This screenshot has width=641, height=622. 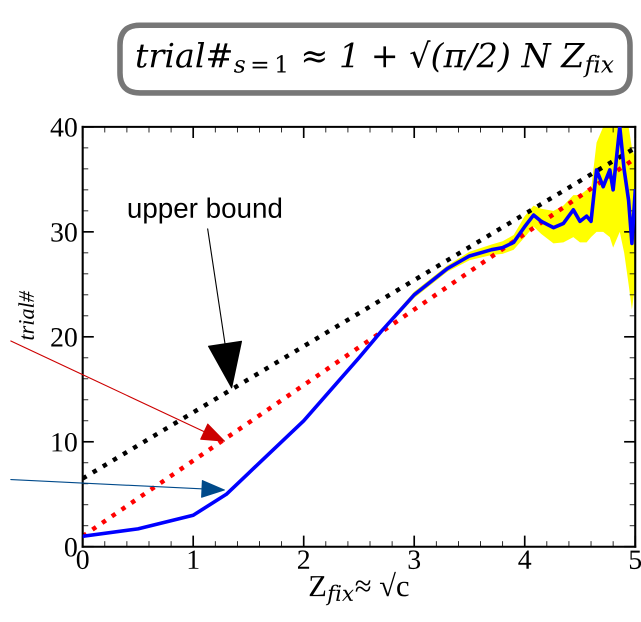 What do you see at coordinates (193, 559) in the screenshot?
I see `x-tick-label: 1` at bounding box center [193, 559].